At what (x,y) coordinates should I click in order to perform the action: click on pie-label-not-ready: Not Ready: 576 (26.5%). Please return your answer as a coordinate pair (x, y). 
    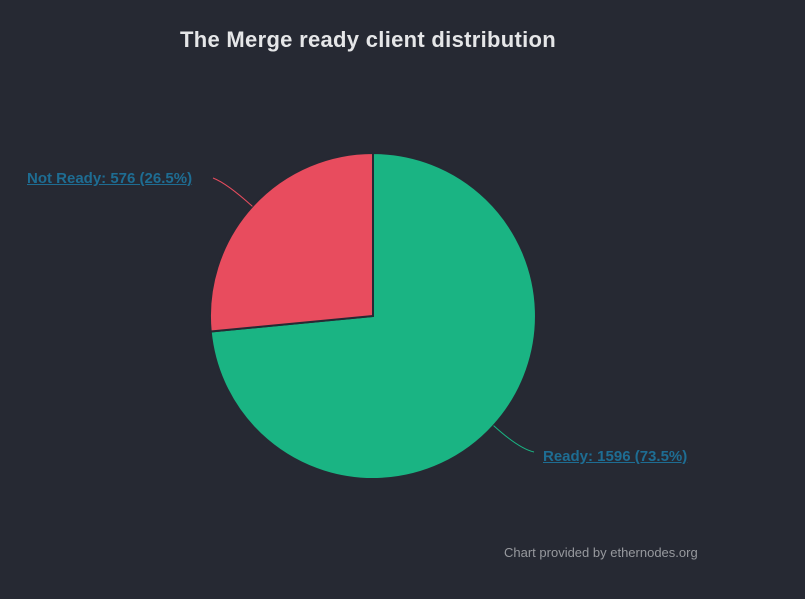
    Looking at the image, I should click on (110, 178).